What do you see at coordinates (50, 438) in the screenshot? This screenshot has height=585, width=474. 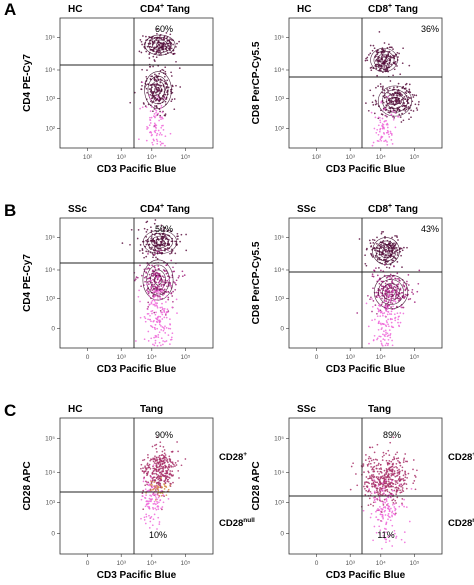 I see `y-tick-label: 10⁵` at bounding box center [50, 438].